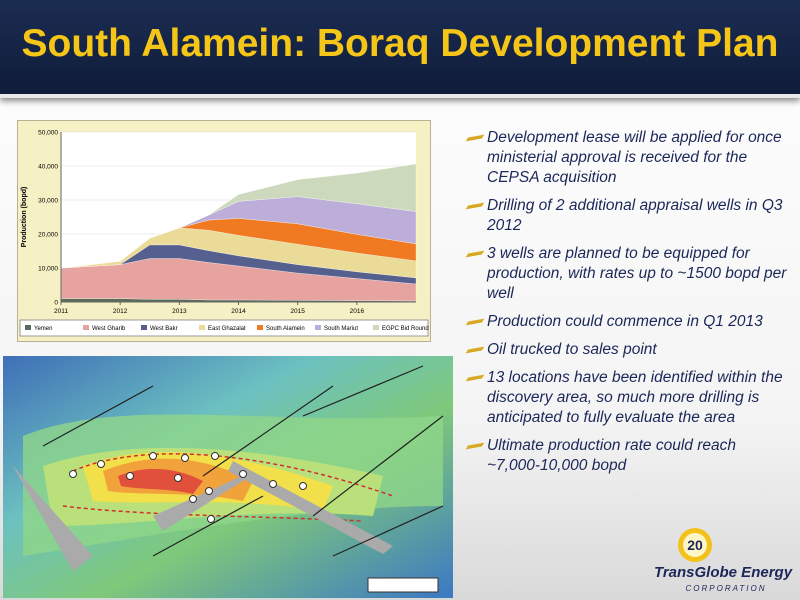  Describe the element at coordinates (630, 322) in the screenshot. I see `bullet: Production could commence in Q1 2013` at that location.